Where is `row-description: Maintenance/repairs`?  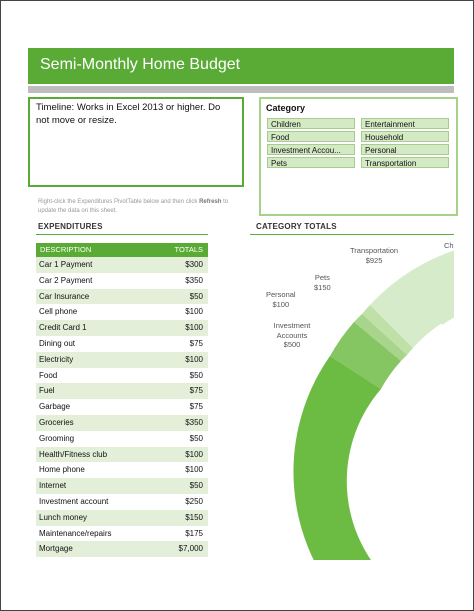
row-description: Maintenance/repairs is located at coordinates (75, 533).